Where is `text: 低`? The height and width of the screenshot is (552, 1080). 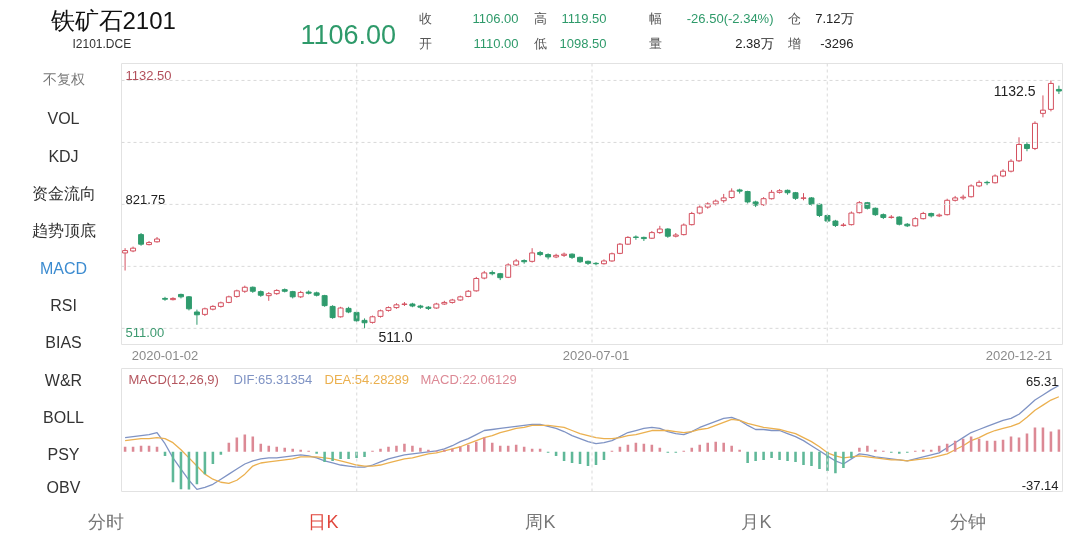 text: 低 is located at coordinates (540, 43).